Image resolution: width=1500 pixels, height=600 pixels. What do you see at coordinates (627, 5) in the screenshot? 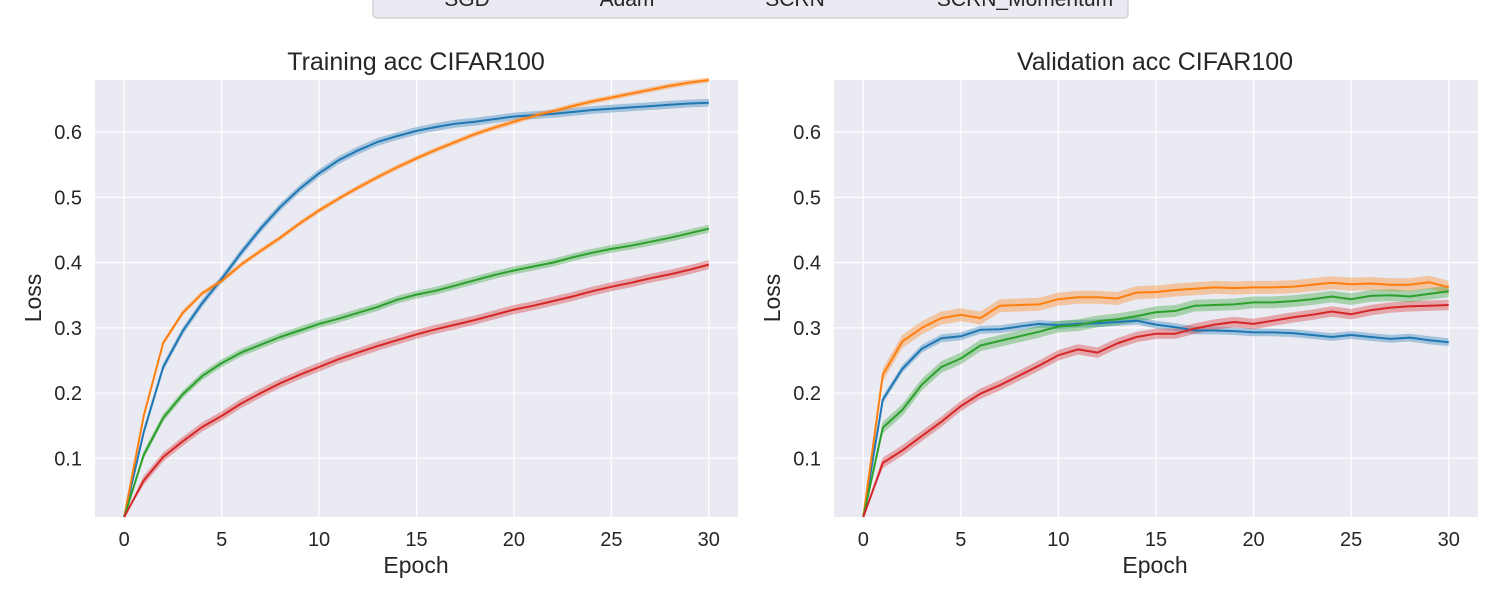
I see `legend-entry: Adam` at bounding box center [627, 5].